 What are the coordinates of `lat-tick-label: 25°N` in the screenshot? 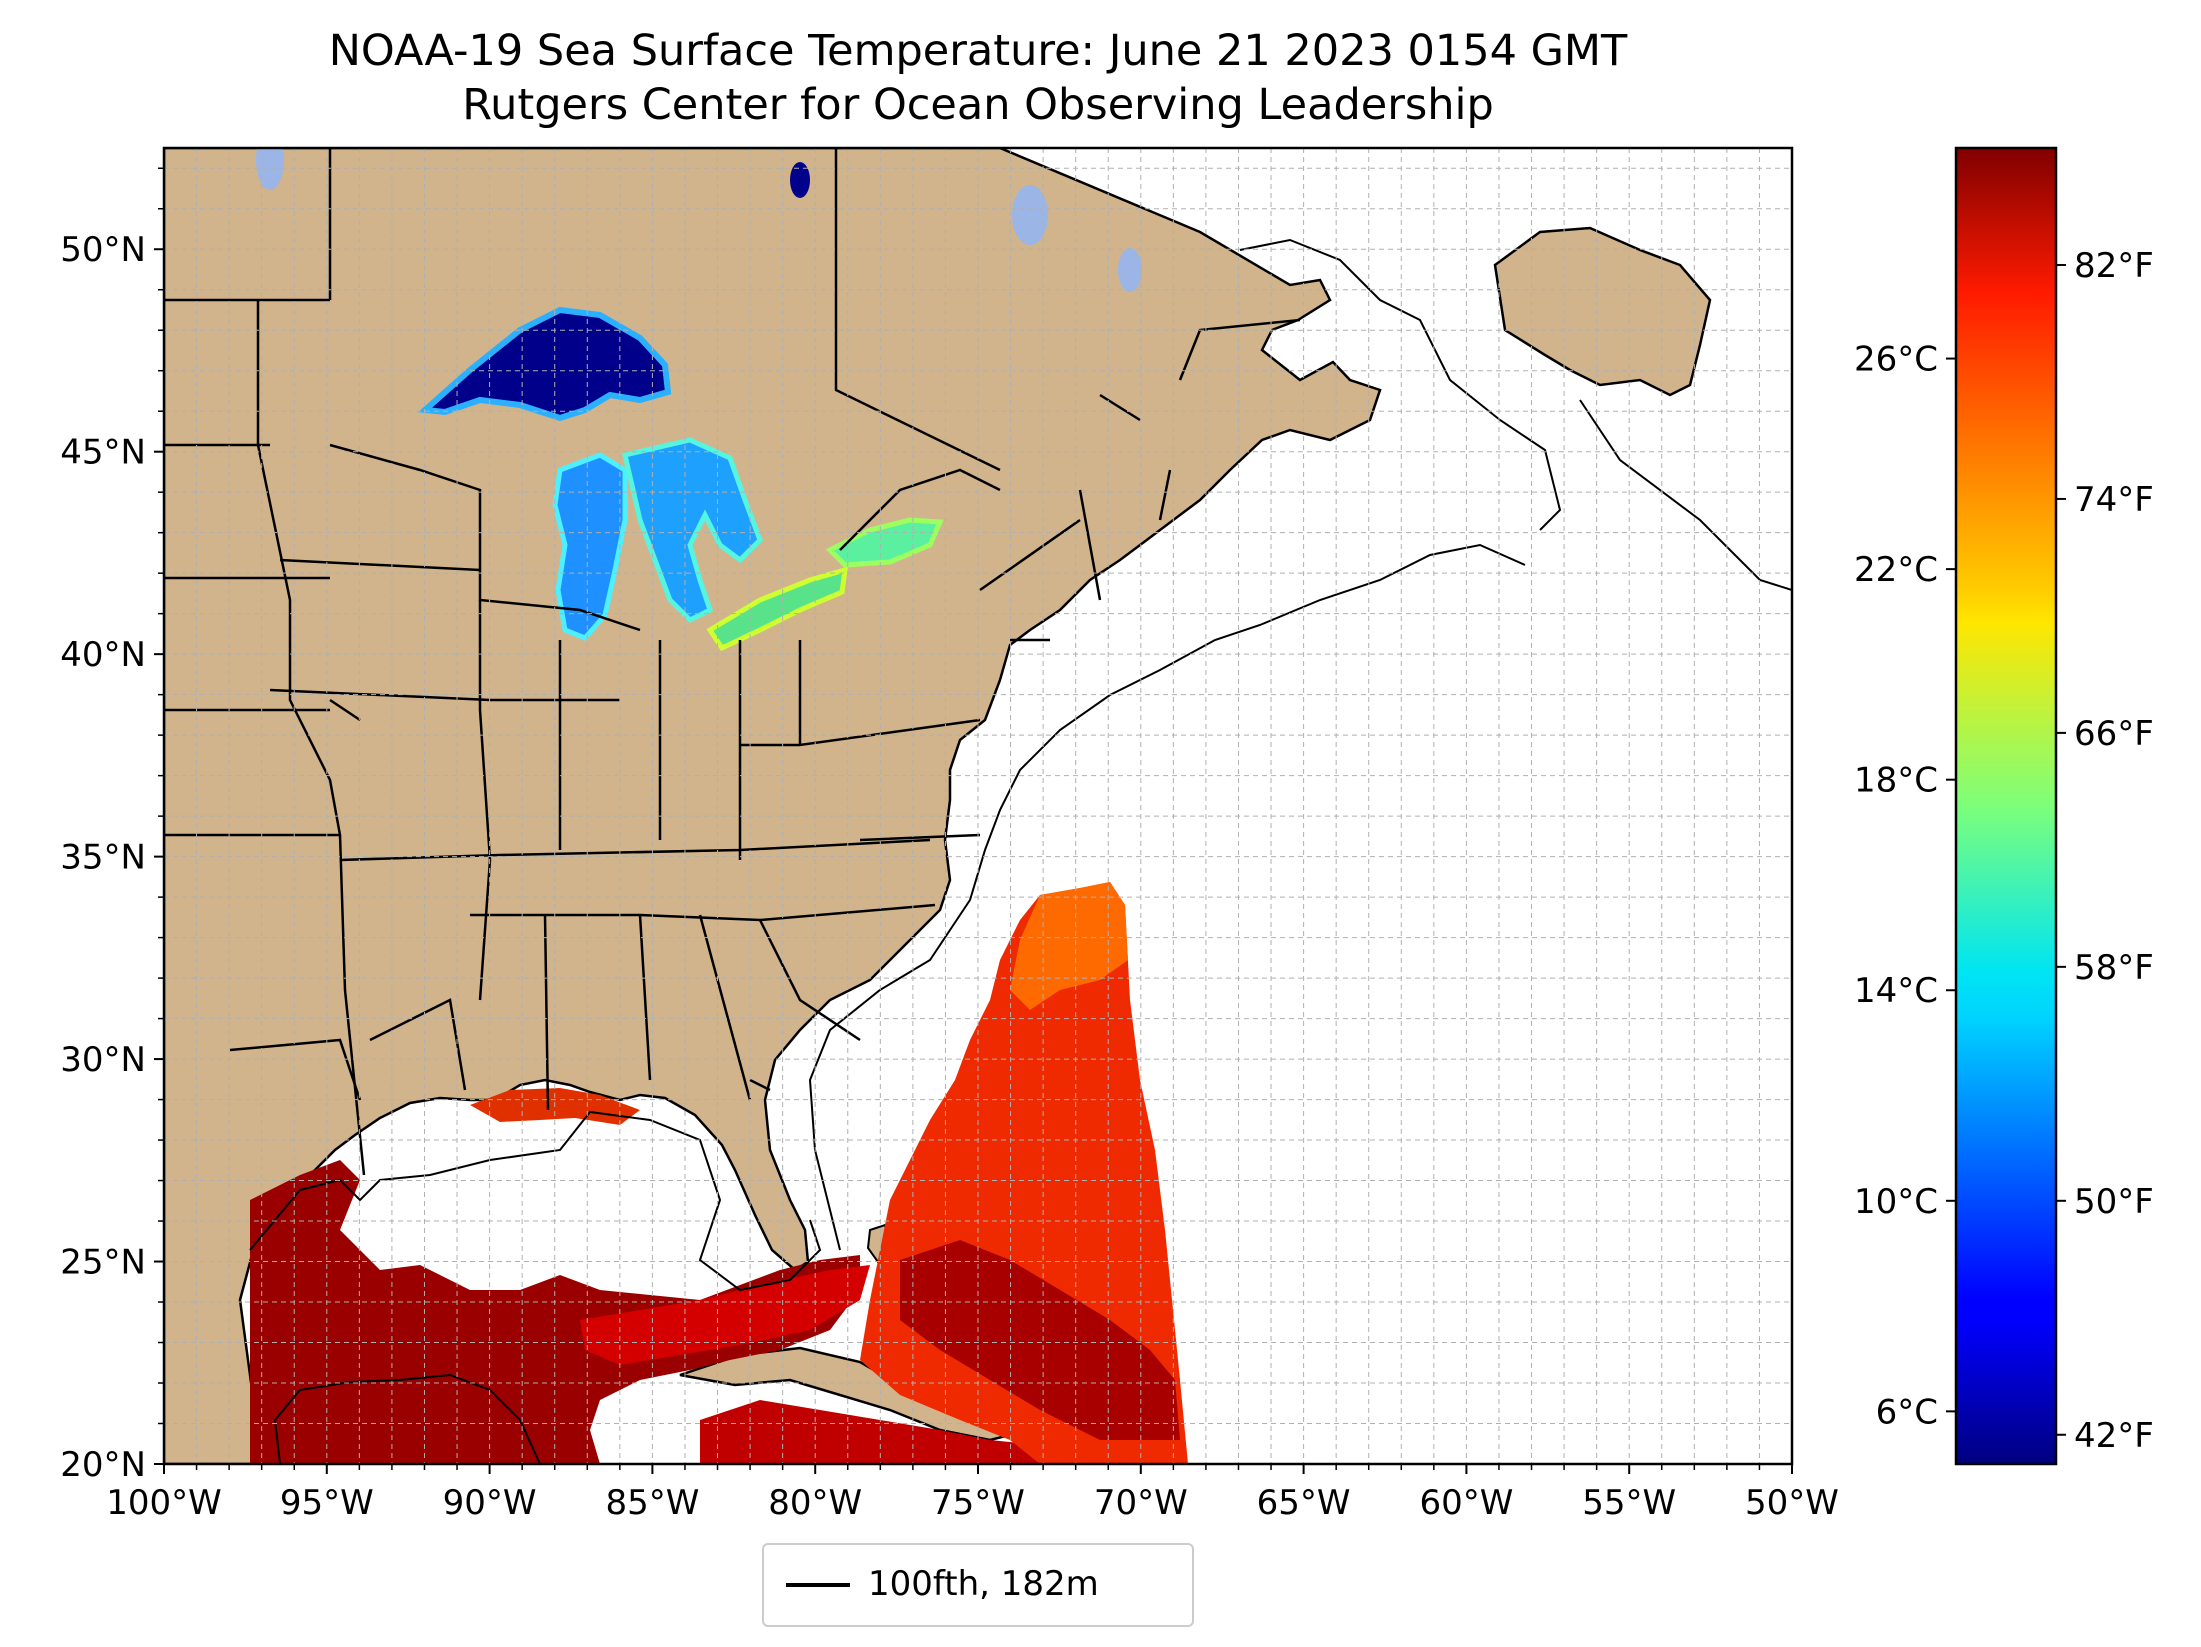 It's located at (103, 1263).